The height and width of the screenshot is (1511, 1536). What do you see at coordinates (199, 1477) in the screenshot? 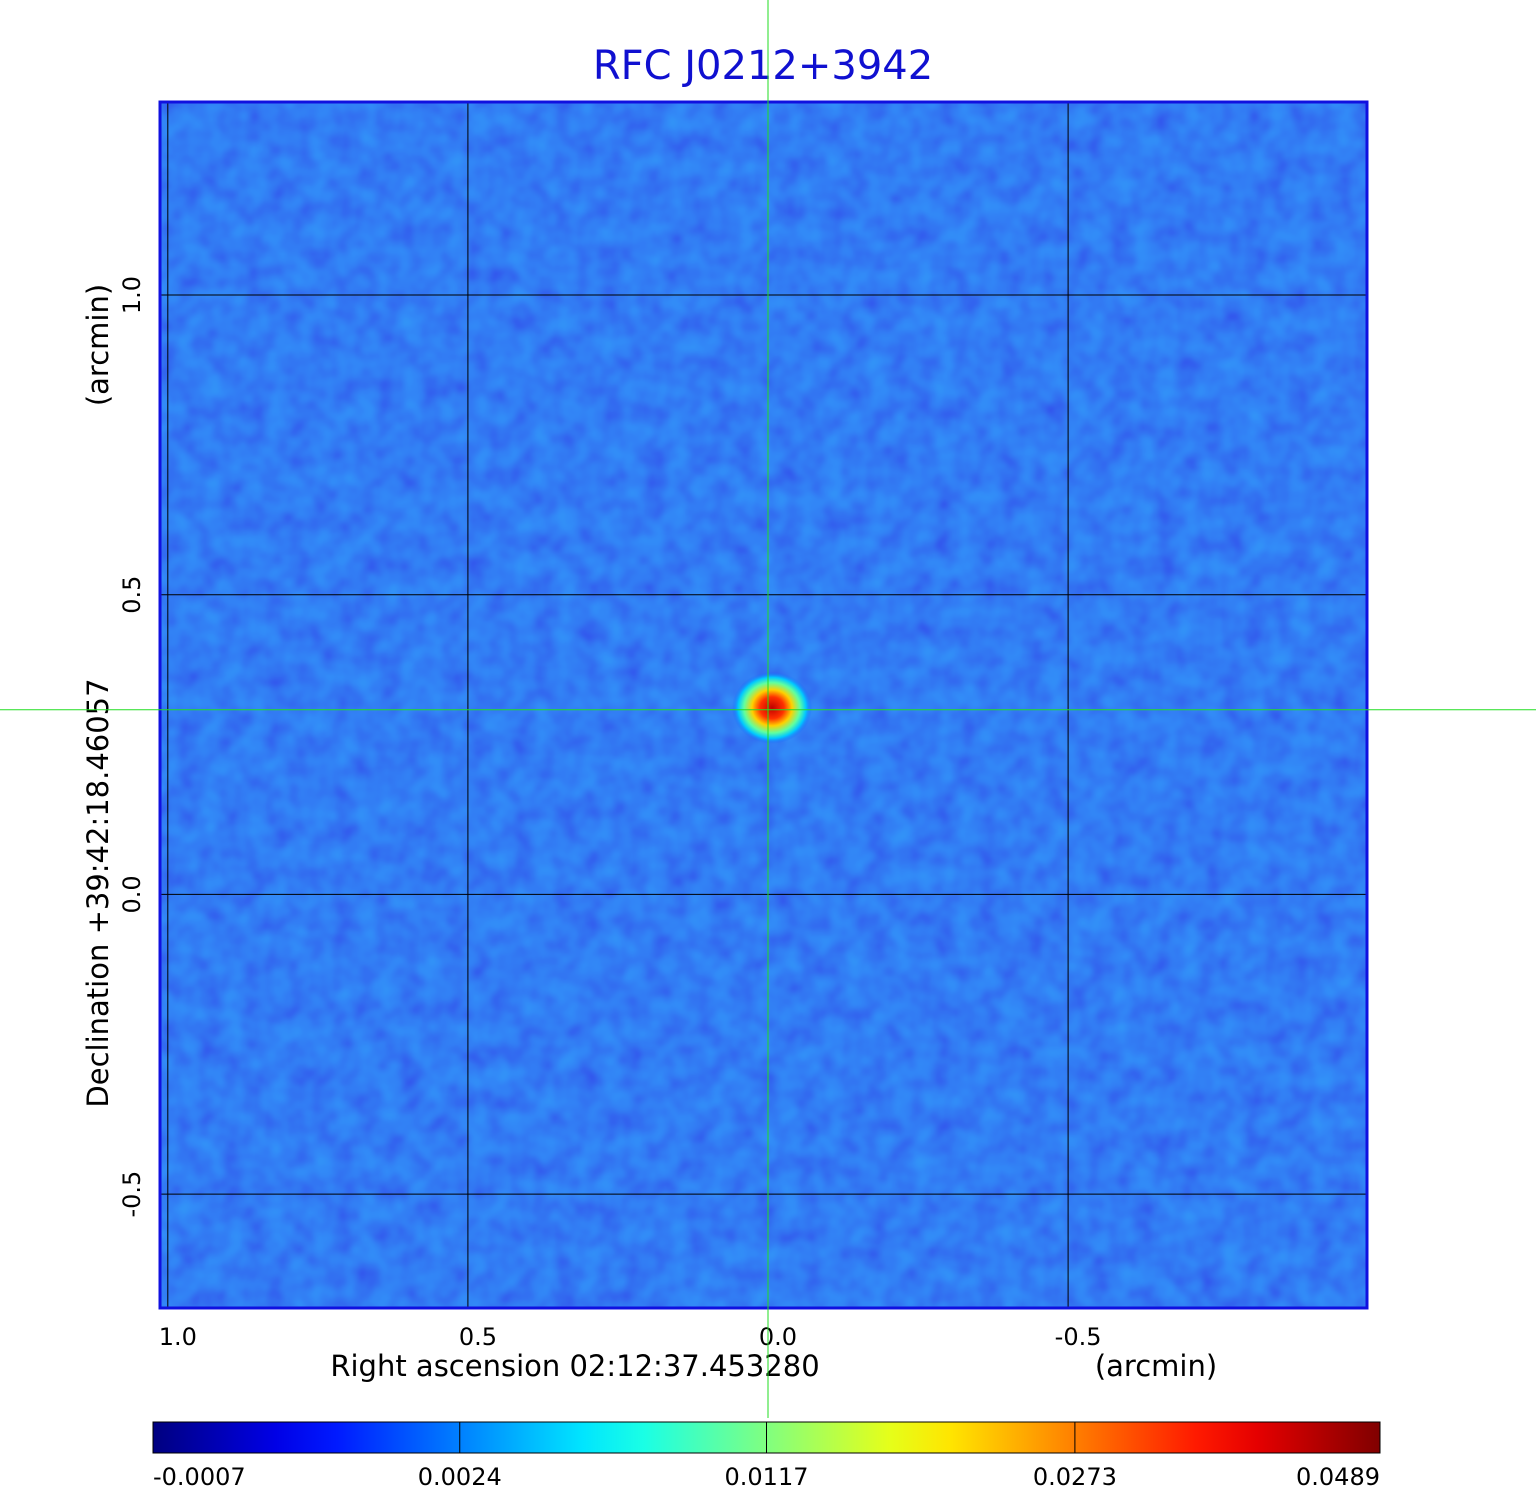
I see `colorbar-tick-label: -0.0007` at bounding box center [199, 1477].